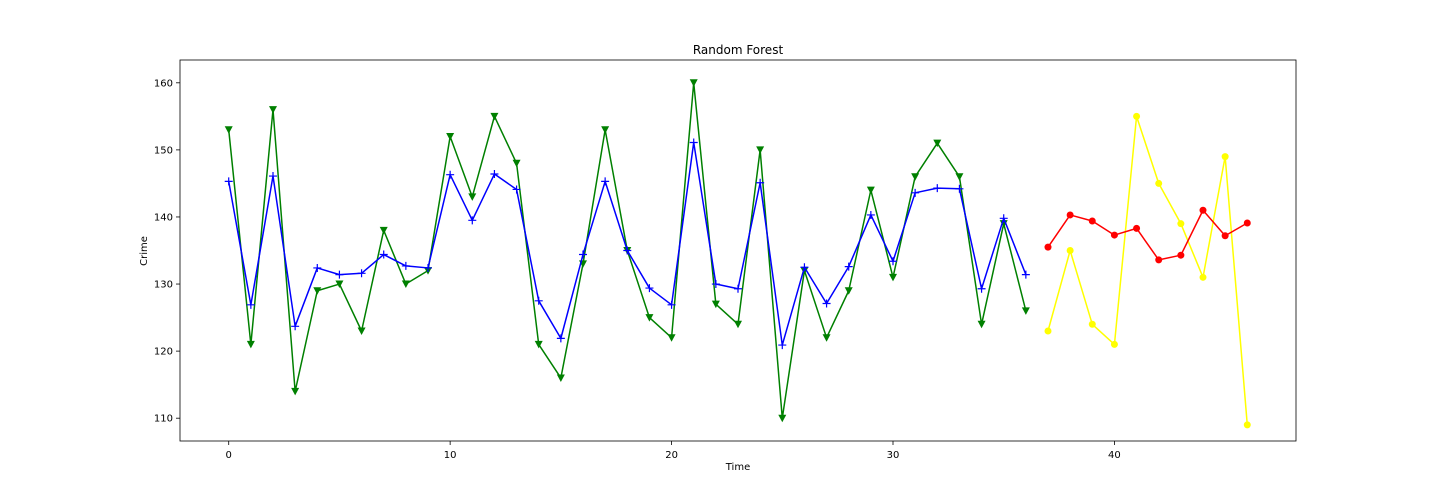  I want to click on x-tick-label: 0, so click(229, 455).